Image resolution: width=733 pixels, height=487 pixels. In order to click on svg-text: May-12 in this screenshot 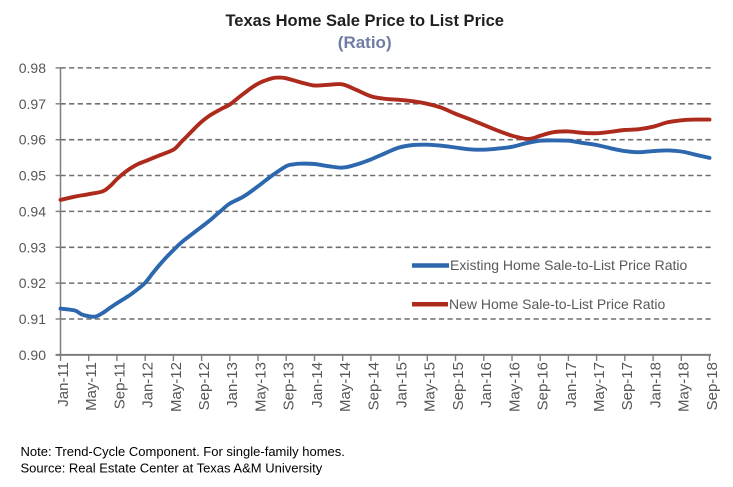, I will do `click(176, 387)`.